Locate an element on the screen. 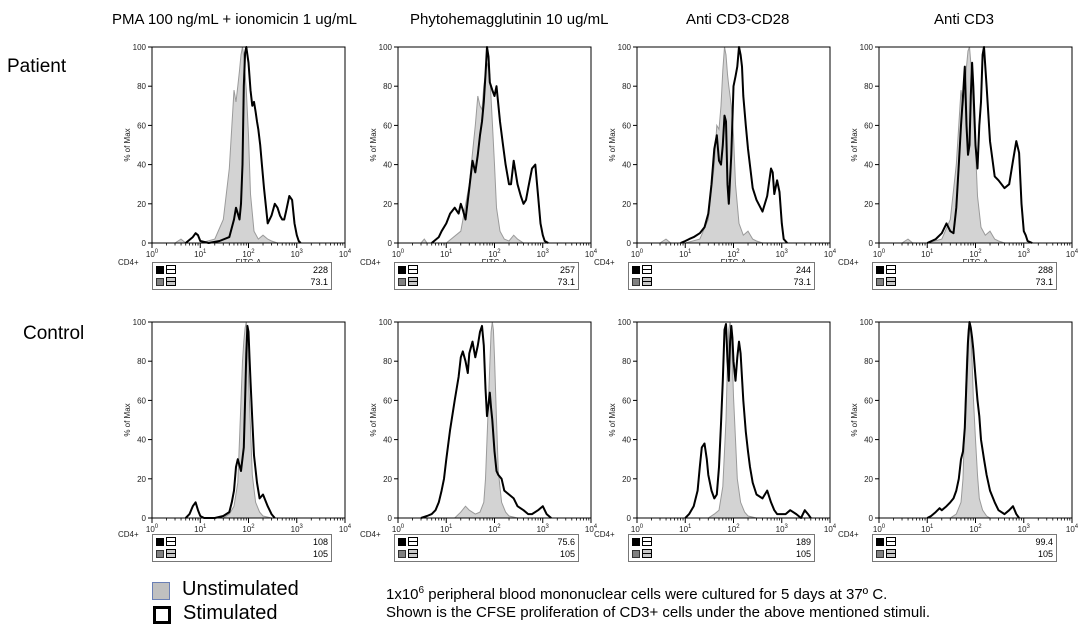 The image size is (1084, 632). note-superscript: 6 is located at coordinates (421, 590).